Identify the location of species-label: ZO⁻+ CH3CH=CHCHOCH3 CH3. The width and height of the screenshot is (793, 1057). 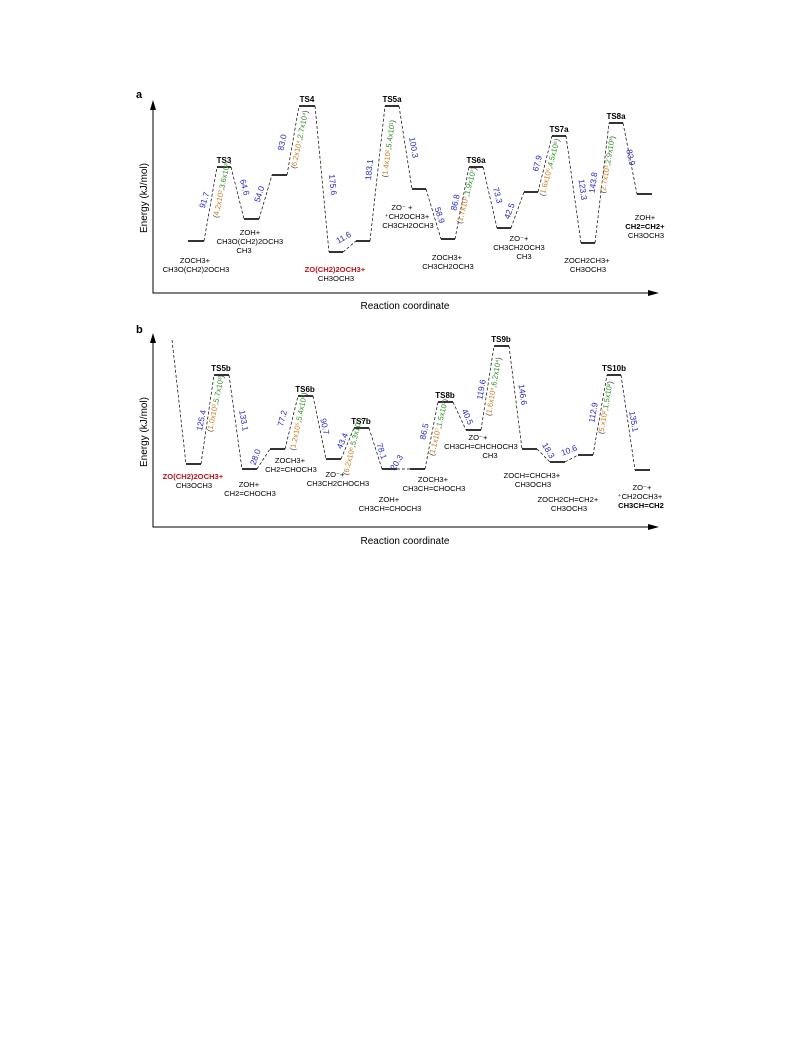
(482, 446).